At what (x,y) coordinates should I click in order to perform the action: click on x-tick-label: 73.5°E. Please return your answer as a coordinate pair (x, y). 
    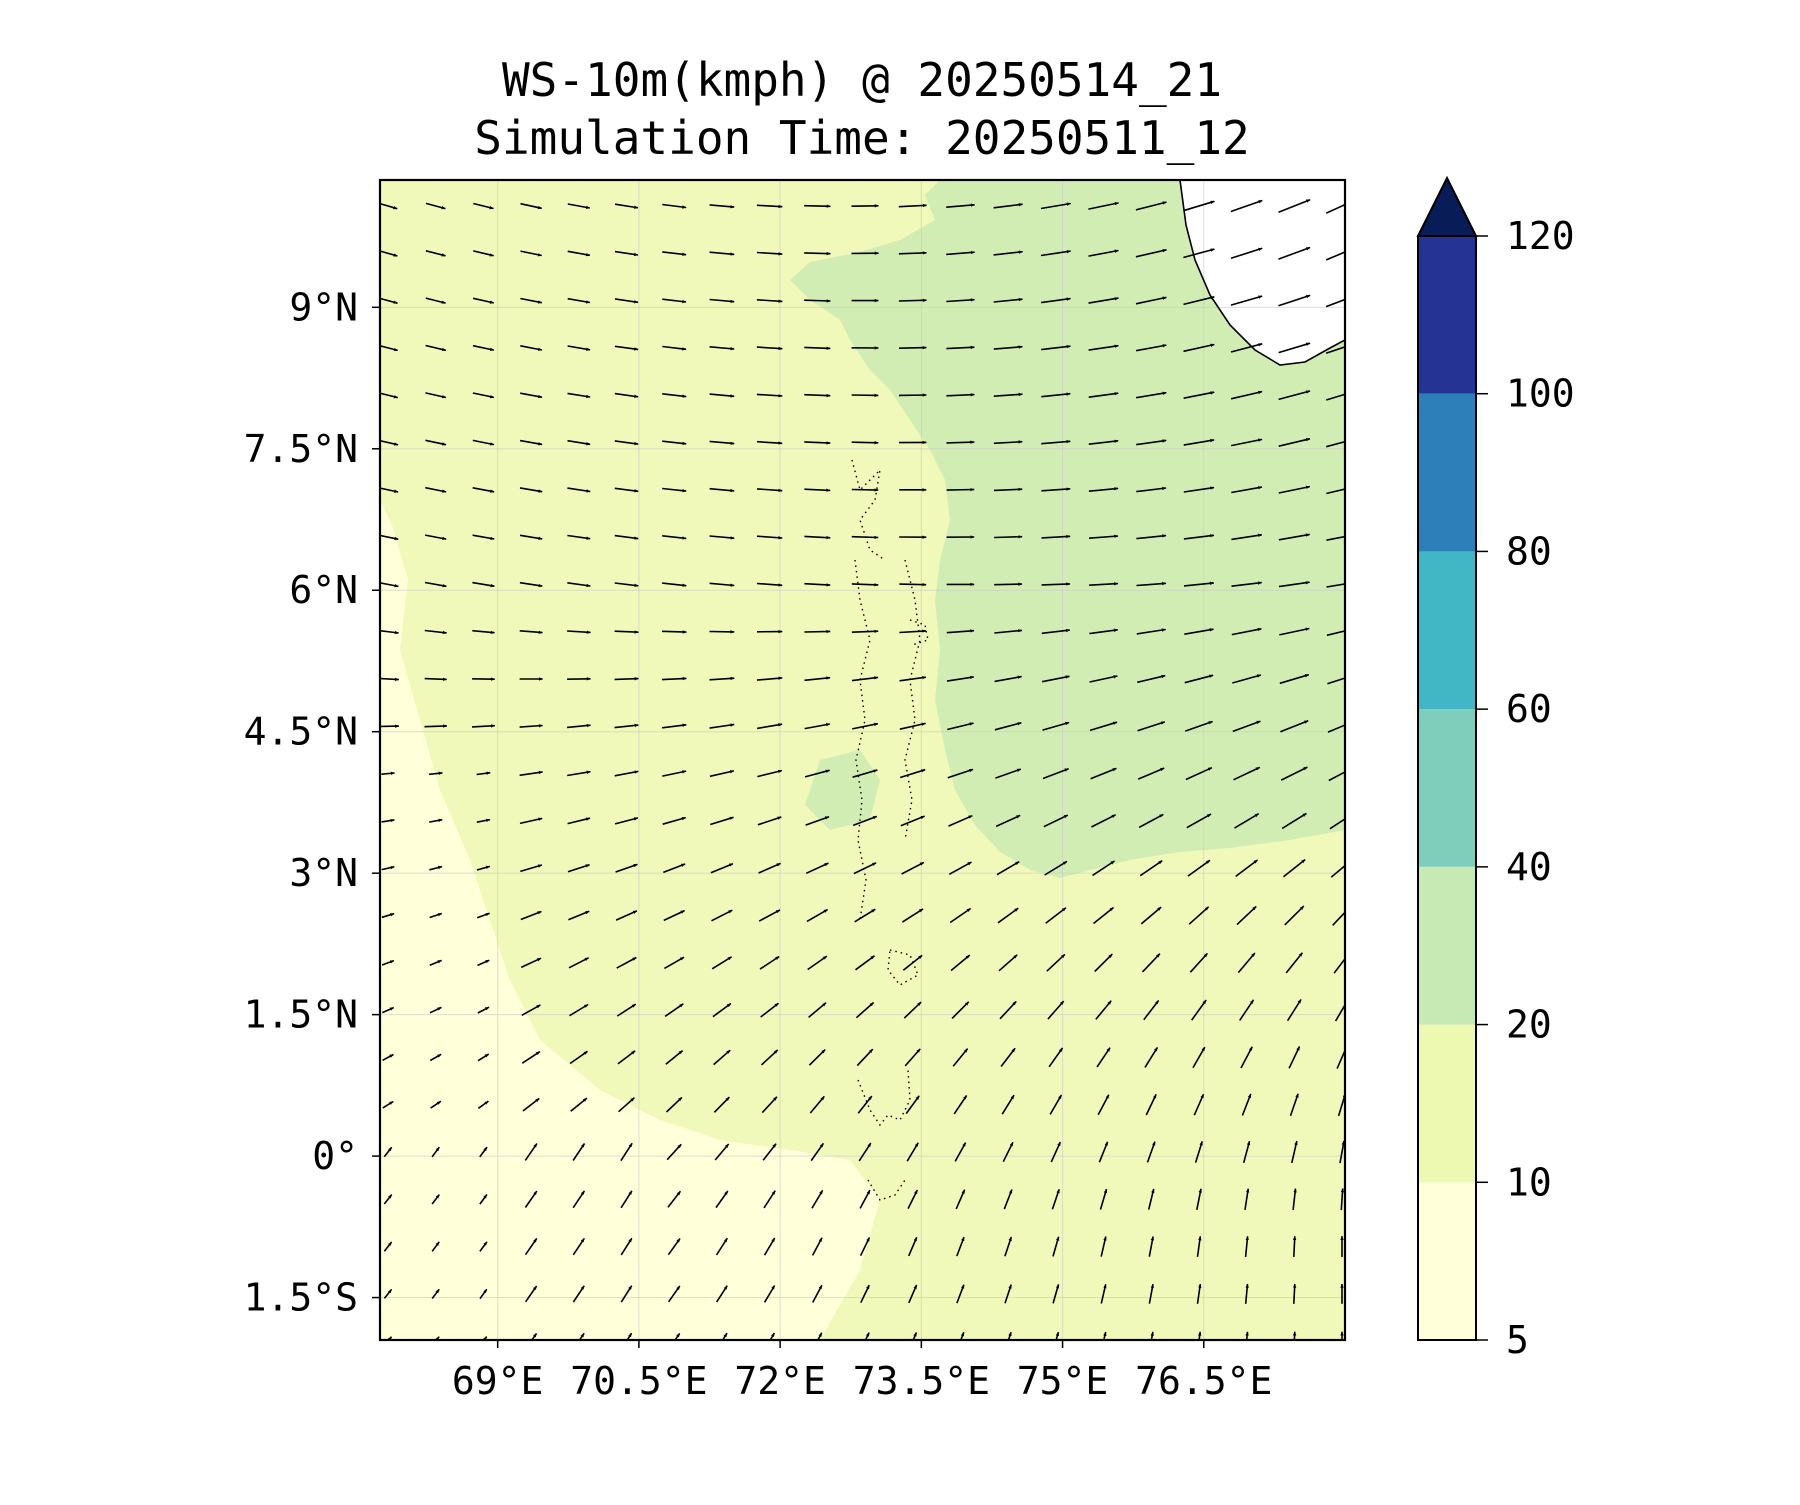
    Looking at the image, I should click on (921, 1381).